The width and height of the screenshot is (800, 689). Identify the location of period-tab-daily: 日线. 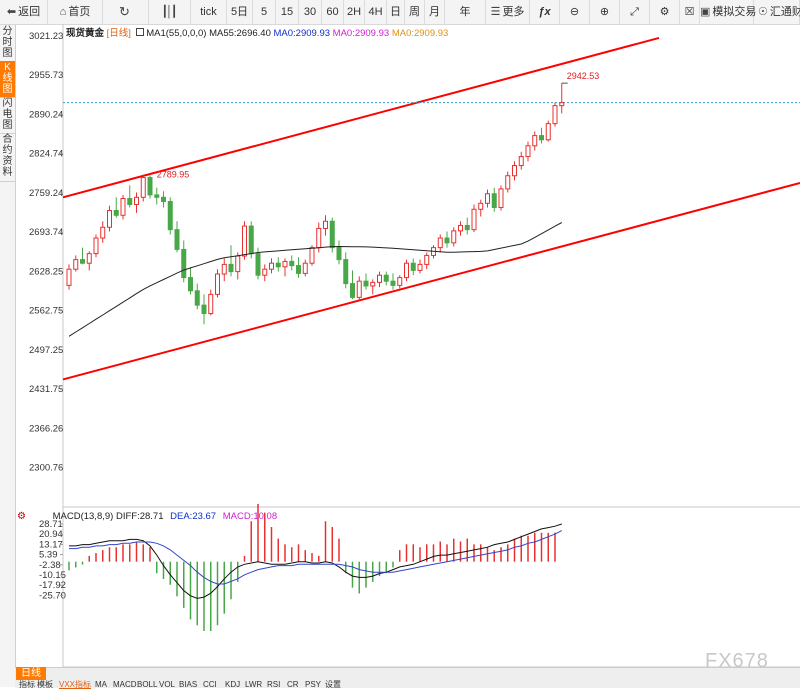
(31, 673).